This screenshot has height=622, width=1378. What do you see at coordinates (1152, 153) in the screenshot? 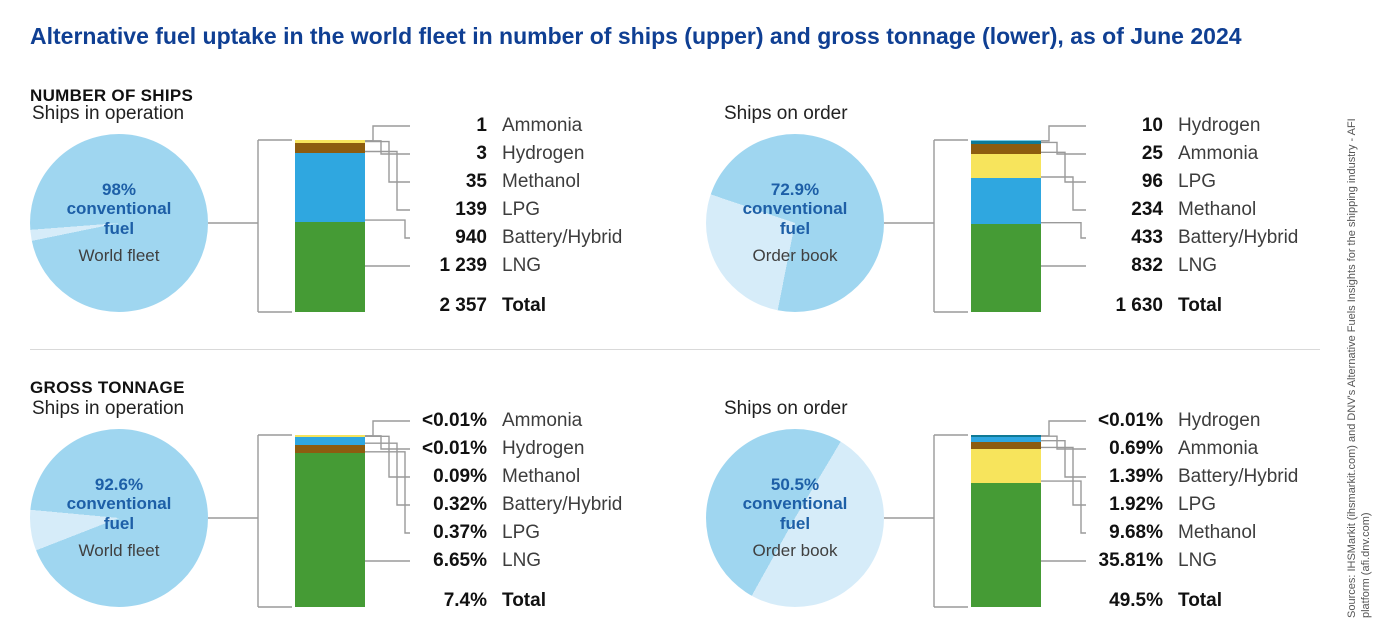
I see `fuel-value: 25` at bounding box center [1152, 153].